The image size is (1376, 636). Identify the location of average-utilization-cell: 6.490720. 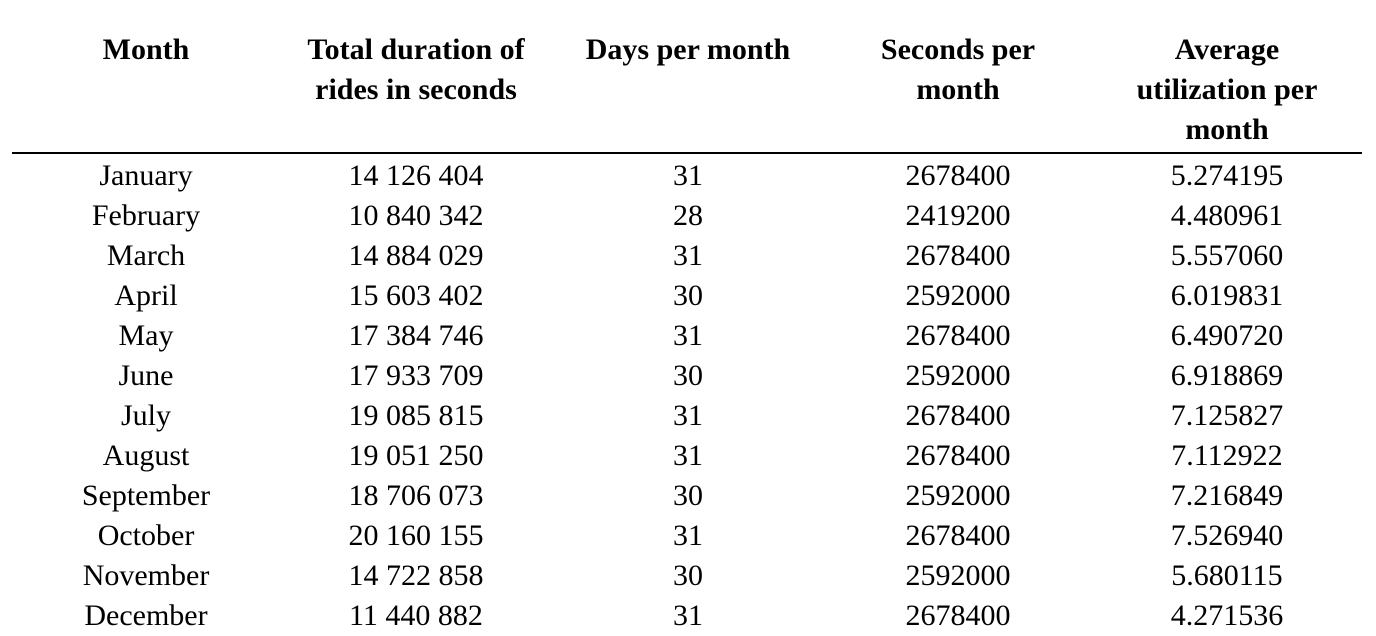
(1227, 335).